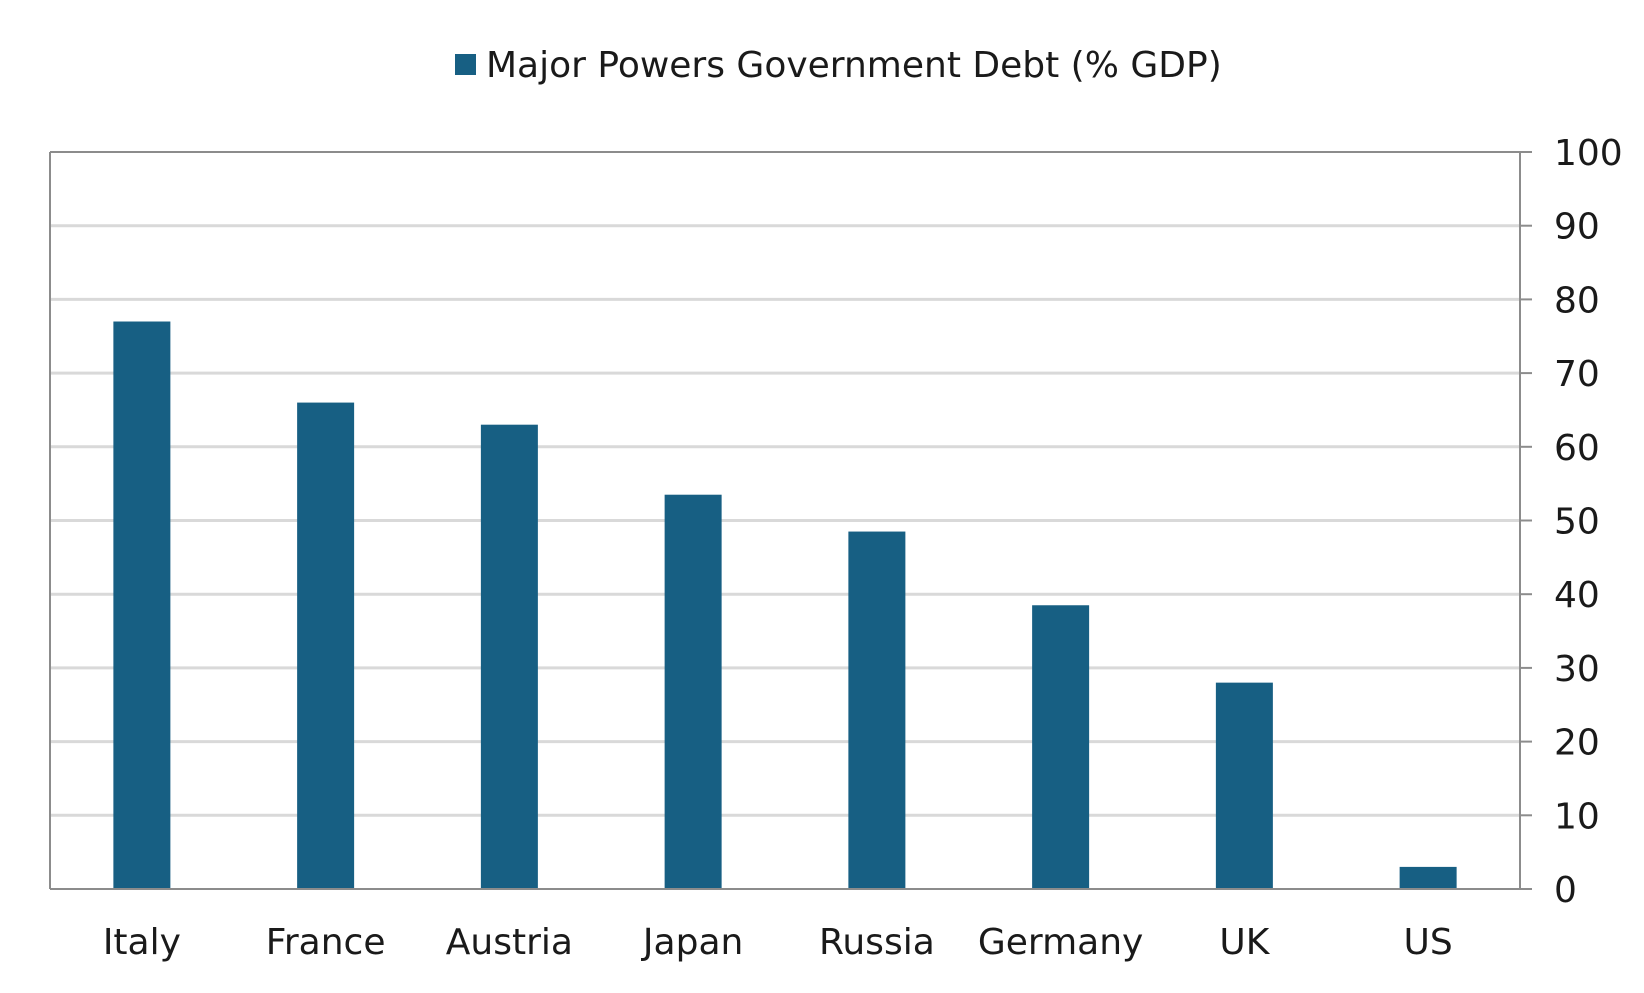 Image resolution: width=1644 pixels, height=993 pixels. Describe the element at coordinates (1577, 227) in the screenshot. I see `y-tick-label: 90` at that location.